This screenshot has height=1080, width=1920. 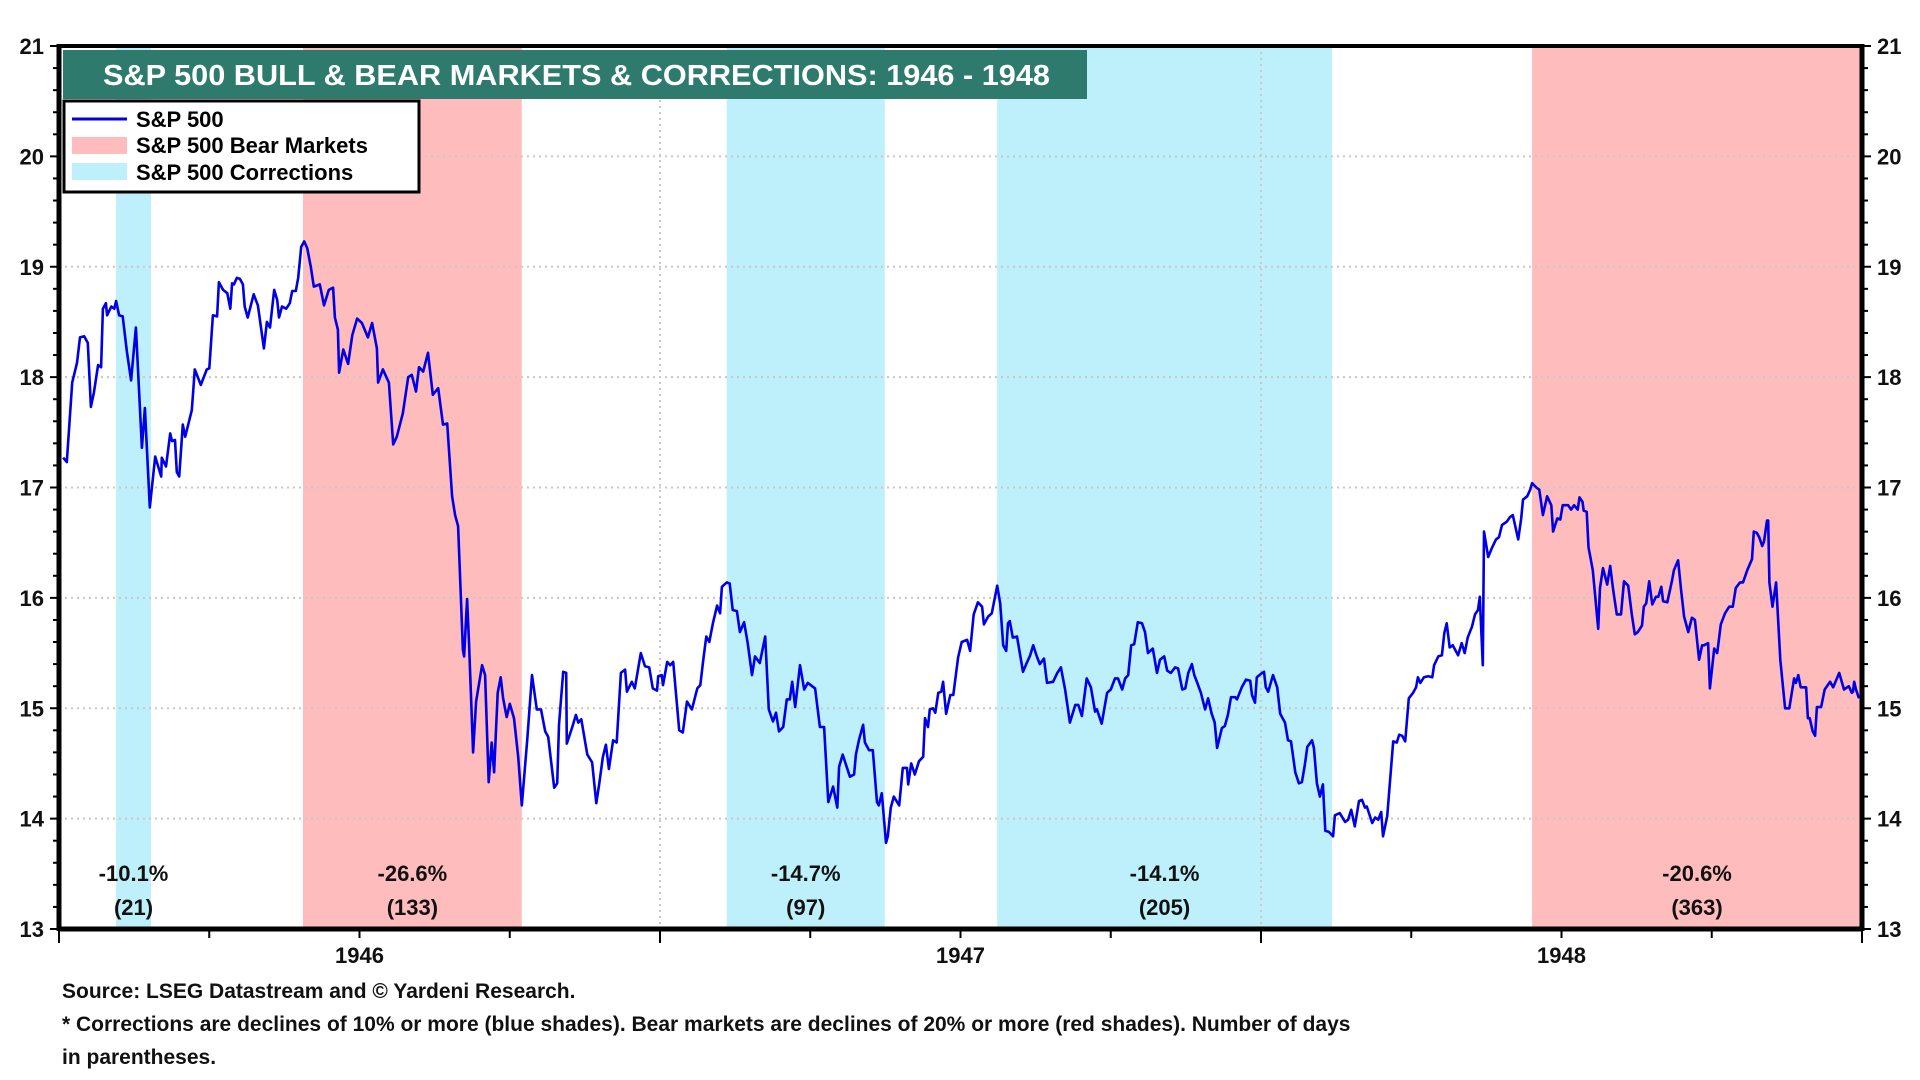 What do you see at coordinates (32, 156) in the screenshot?
I see `left-y-tick-label: 20` at bounding box center [32, 156].